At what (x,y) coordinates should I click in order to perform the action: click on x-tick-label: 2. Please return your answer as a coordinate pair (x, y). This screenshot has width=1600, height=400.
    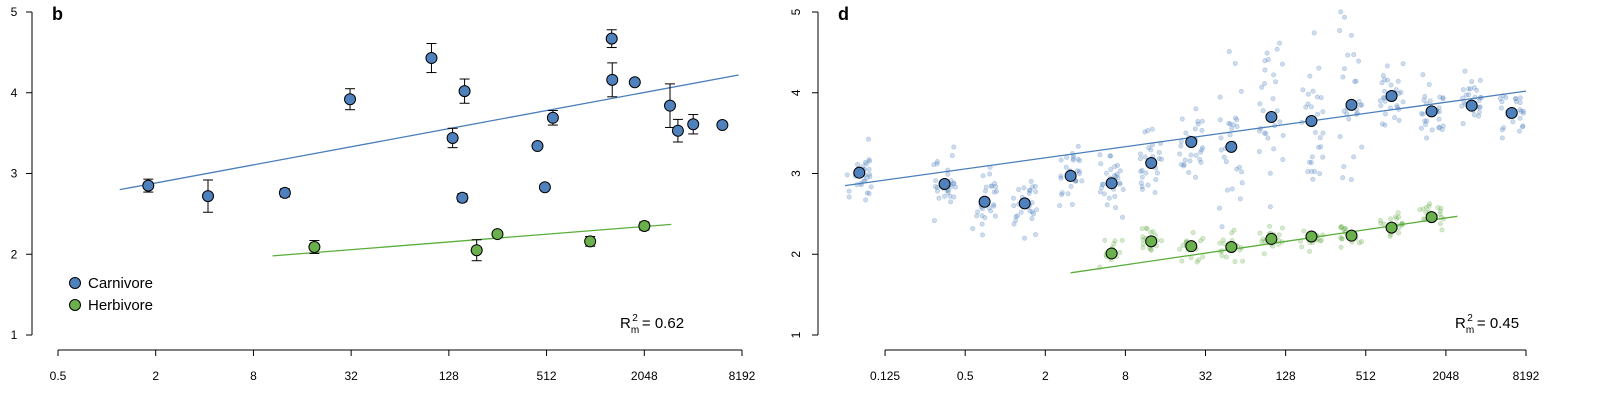
    Looking at the image, I should click on (155, 376).